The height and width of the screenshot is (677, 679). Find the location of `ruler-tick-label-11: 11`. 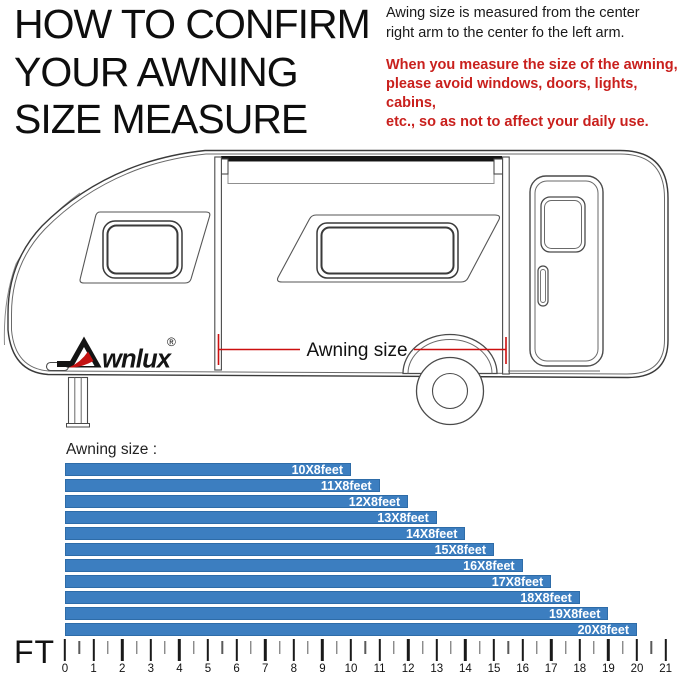

ruler-tick-label-11: 11 is located at coordinates (379, 669).